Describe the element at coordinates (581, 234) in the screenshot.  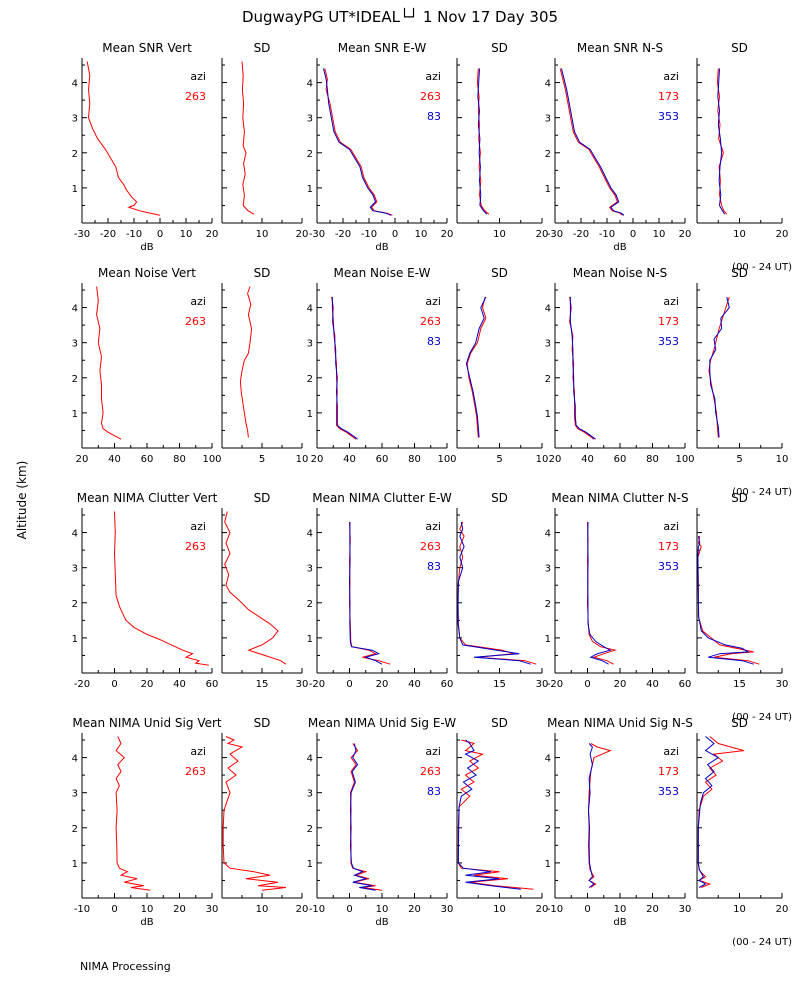
I see `x-tick-label: -20` at that location.